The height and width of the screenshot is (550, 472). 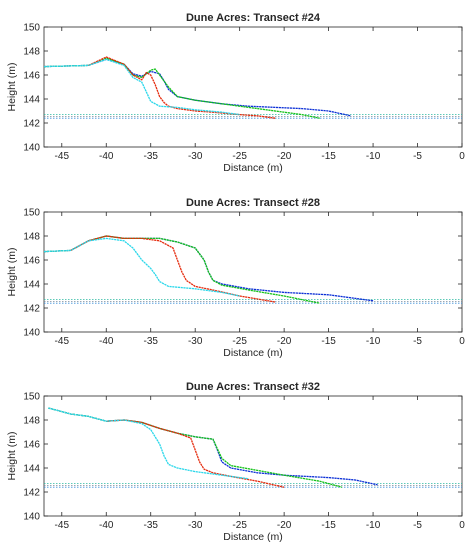 What do you see at coordinates (253, 387) in the screenshot?
I see `chart-title: Dune Acres: Transect #32` at bounding box center [253, 387].